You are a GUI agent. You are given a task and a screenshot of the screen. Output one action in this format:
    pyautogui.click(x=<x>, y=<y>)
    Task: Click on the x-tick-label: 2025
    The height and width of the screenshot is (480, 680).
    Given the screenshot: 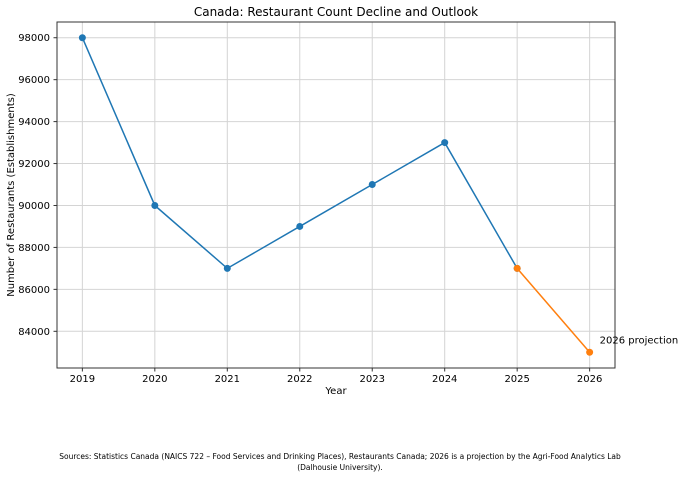 What is the action you would take?
    pyautogui.click(x=516, y=379)
    